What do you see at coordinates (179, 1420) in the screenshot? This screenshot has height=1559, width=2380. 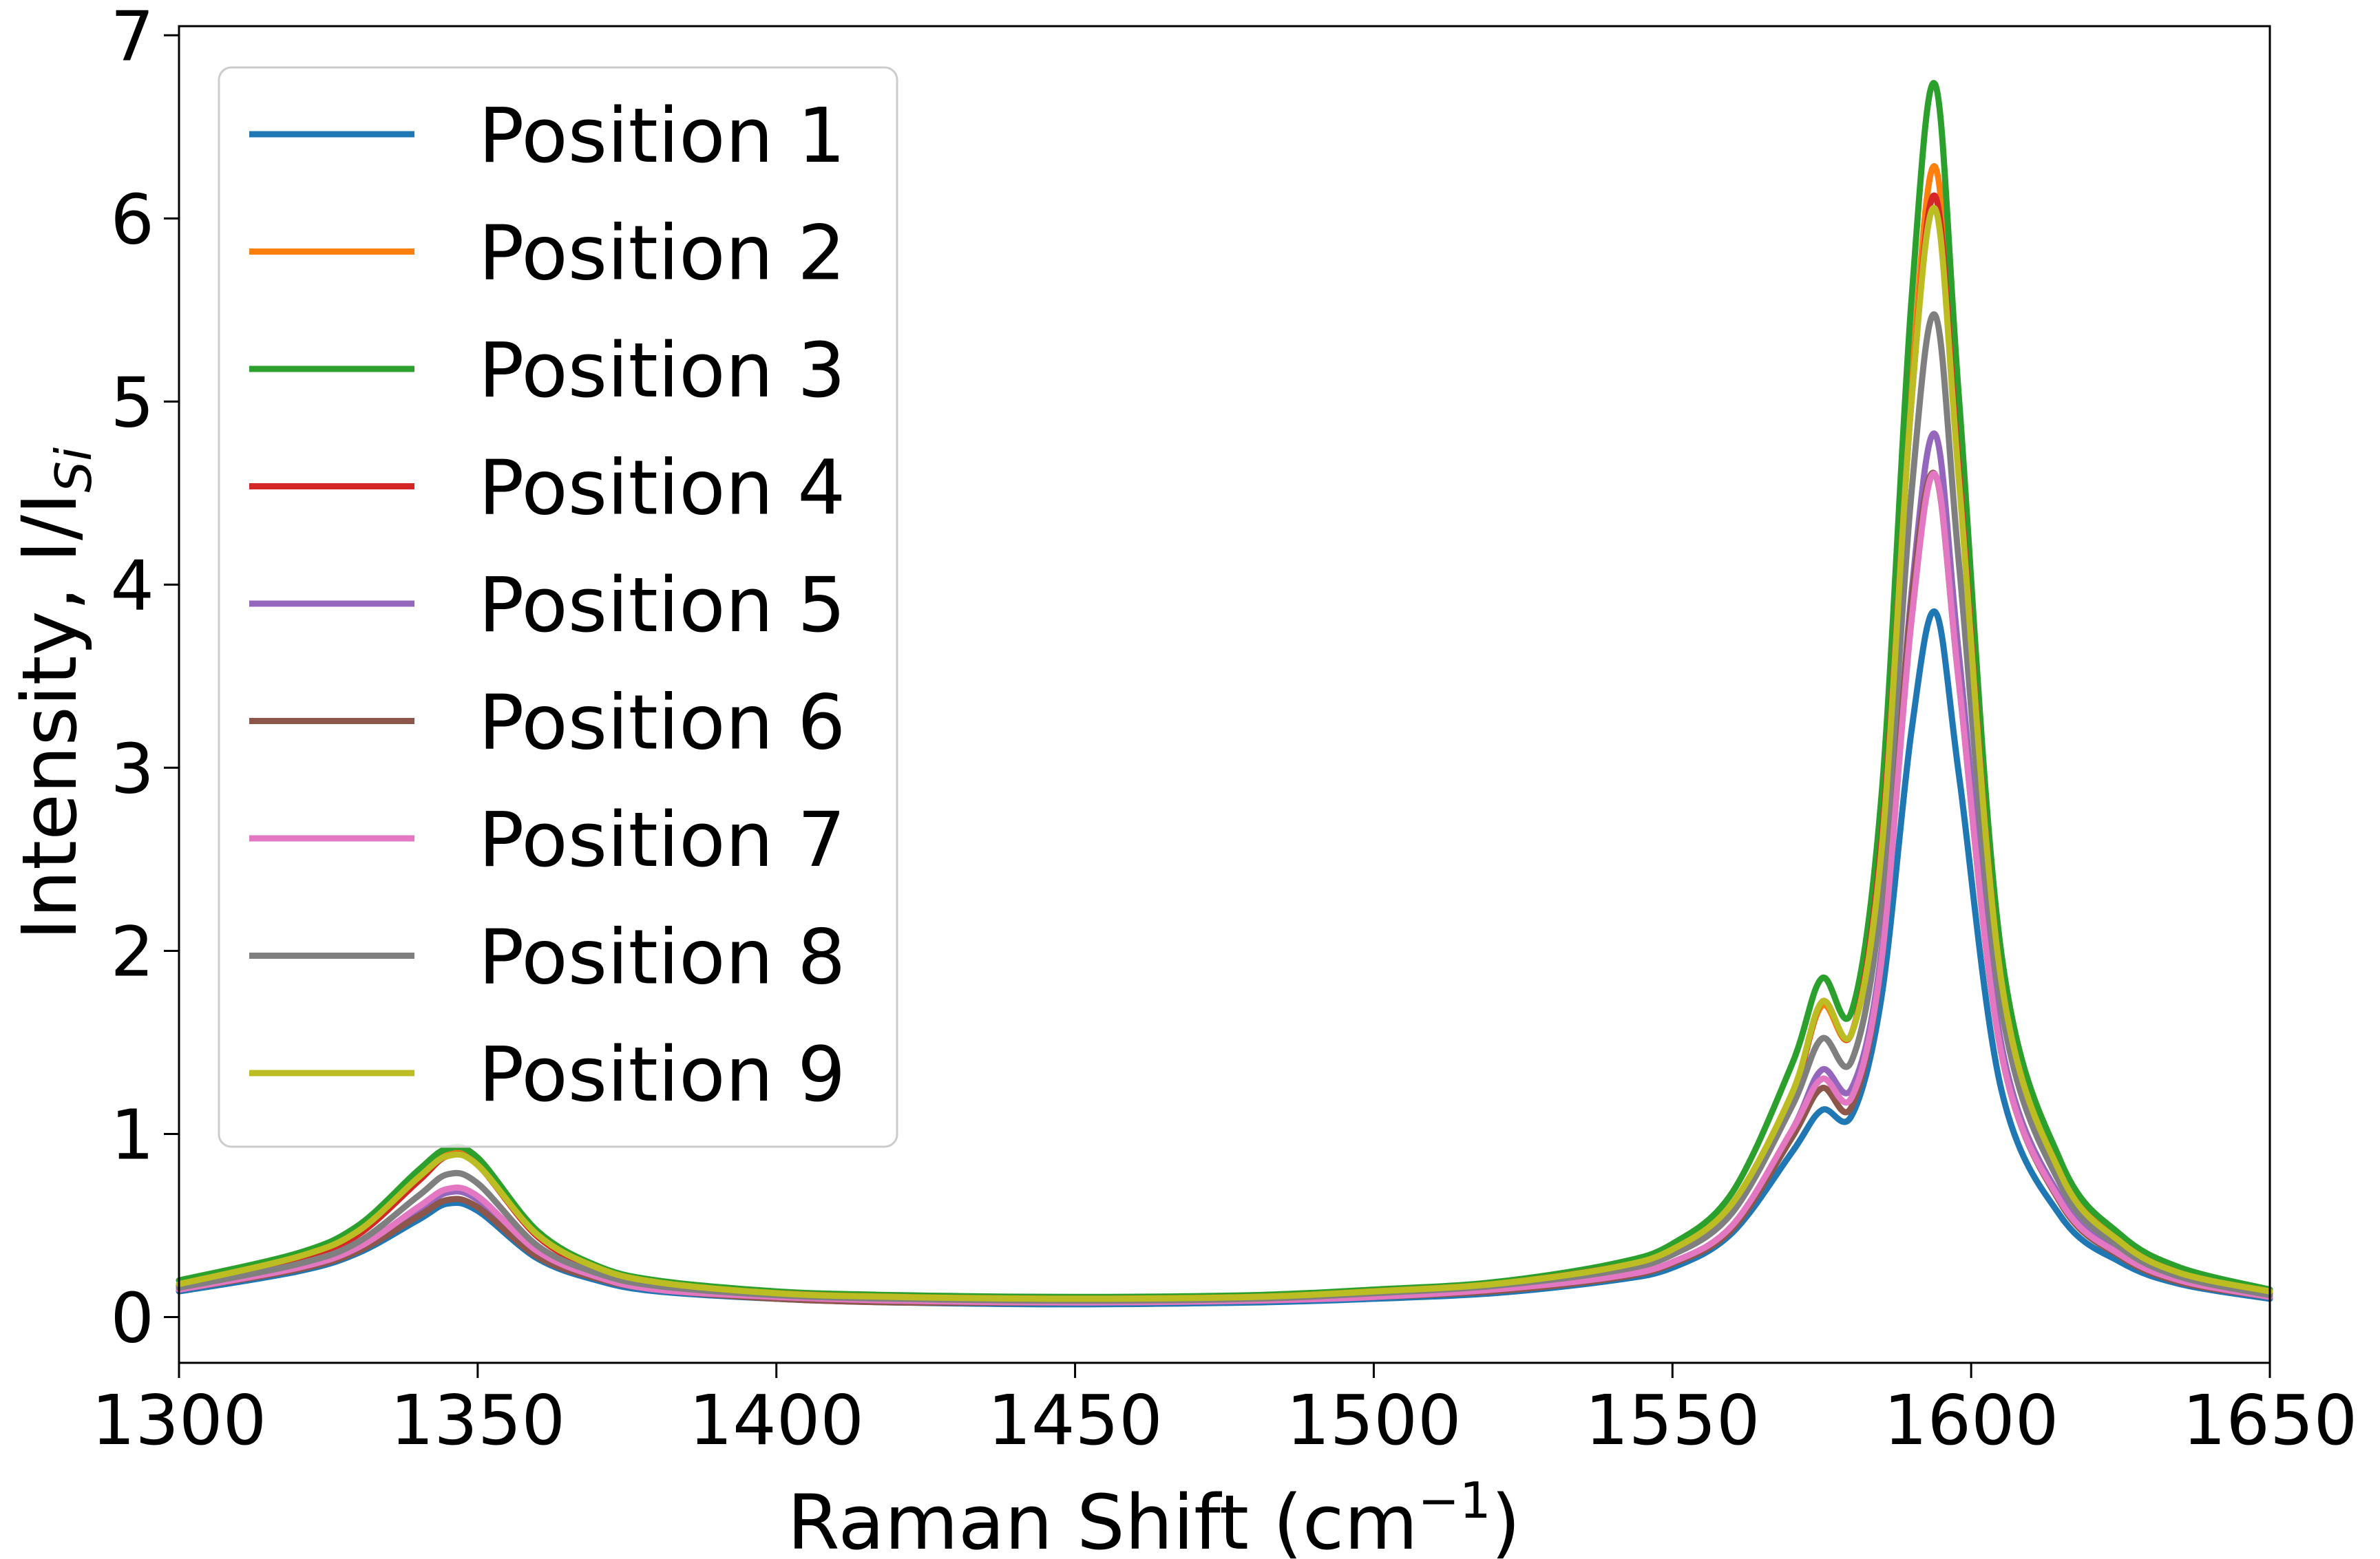 I see `x-tick-label: 1300` at bounding box center [179, 1420].